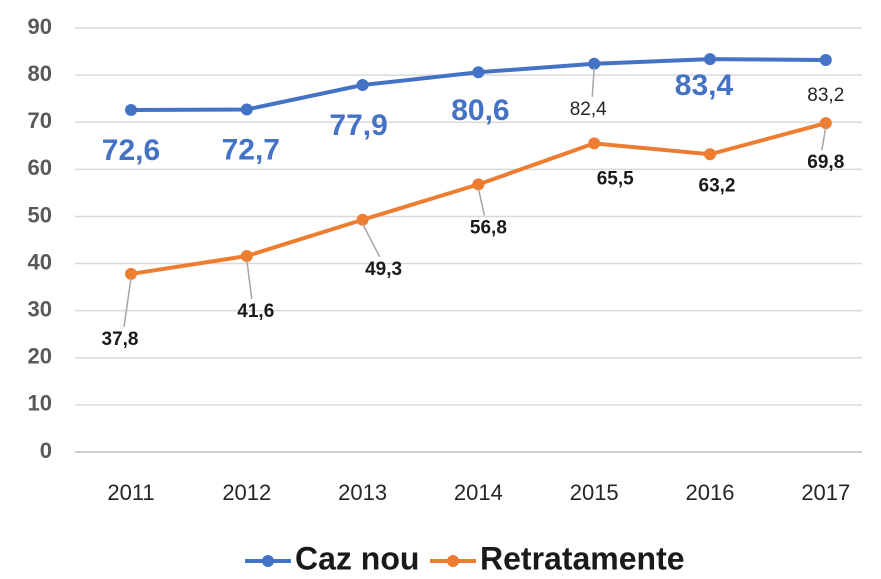 The width and height of the screenshot is (881, 579). I want to click on y-tick-label: 50, so click(40, 214).